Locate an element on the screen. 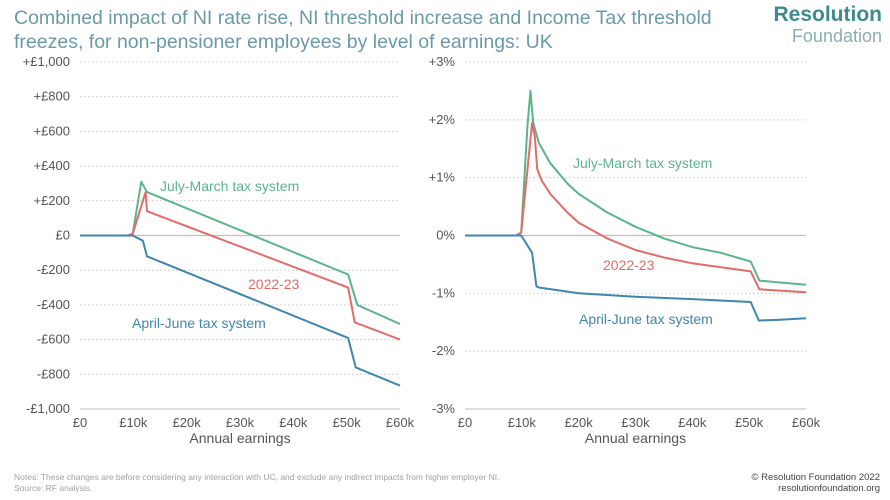 This screenshot has height=500, width=890. y-tick-label: £0 is located at coordinates (63, 235).